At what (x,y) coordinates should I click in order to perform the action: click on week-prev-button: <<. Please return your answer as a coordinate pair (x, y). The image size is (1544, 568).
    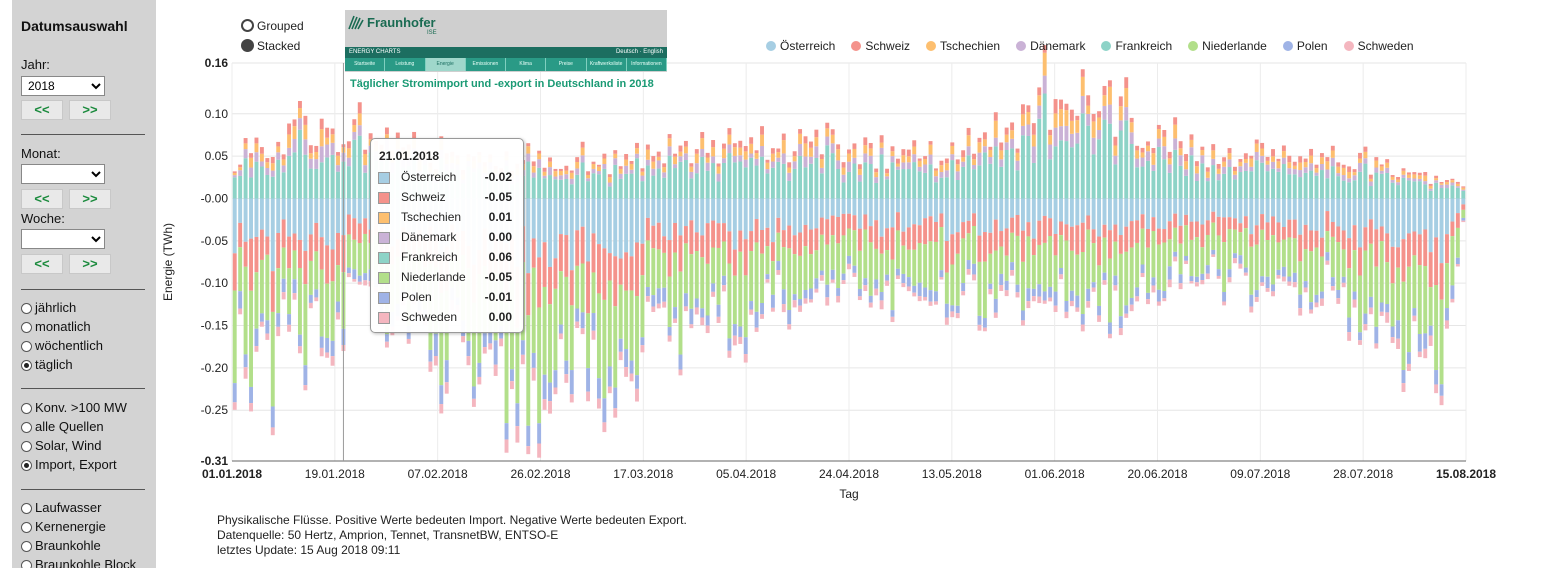
    Looking at the image, I should click on (42, 264).